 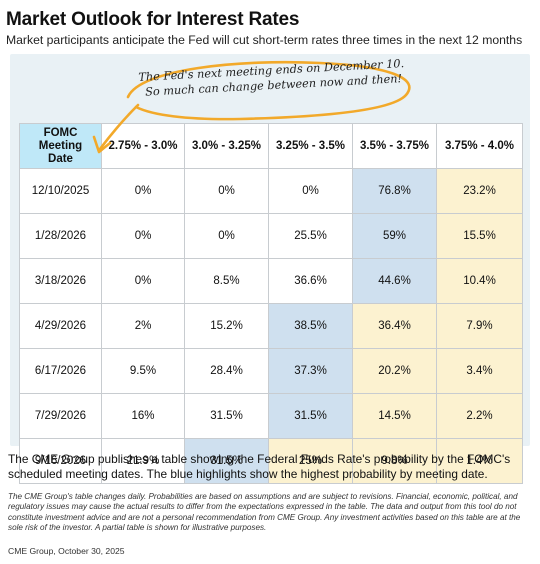 What do you see at coordinates (310, 236) in the screenshot?
I see `probability-cell: 25.5%` at bounding box center [310, 236].